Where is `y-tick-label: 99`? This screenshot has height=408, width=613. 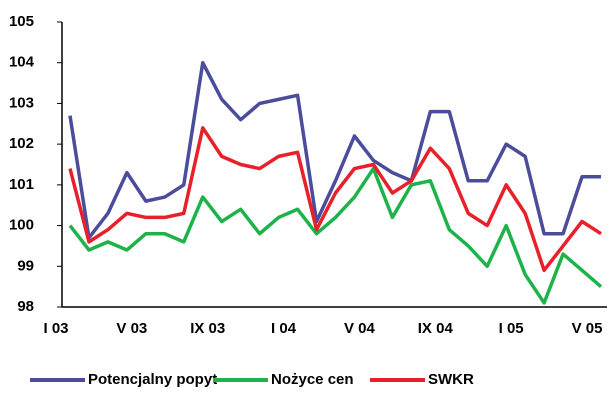
y-tick-label: 99 is located at coordinates (25, 265).